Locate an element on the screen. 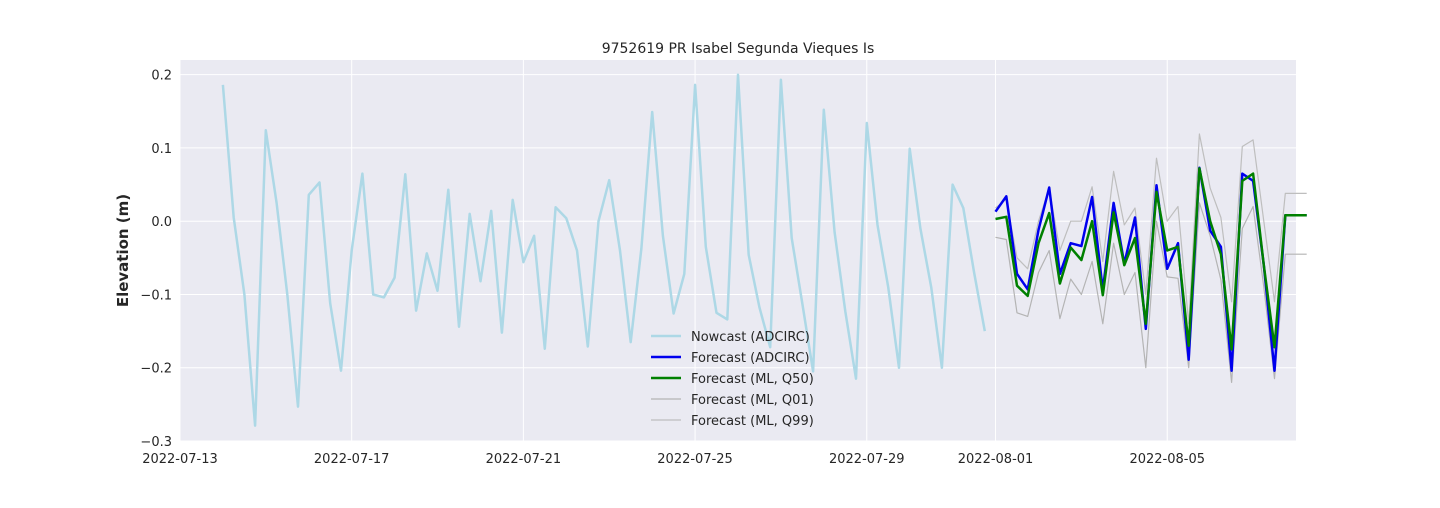 This screenshot has height=508, width=1440. legend-label: Forecast (ADCIRC) is located at coordinates (750, 358).